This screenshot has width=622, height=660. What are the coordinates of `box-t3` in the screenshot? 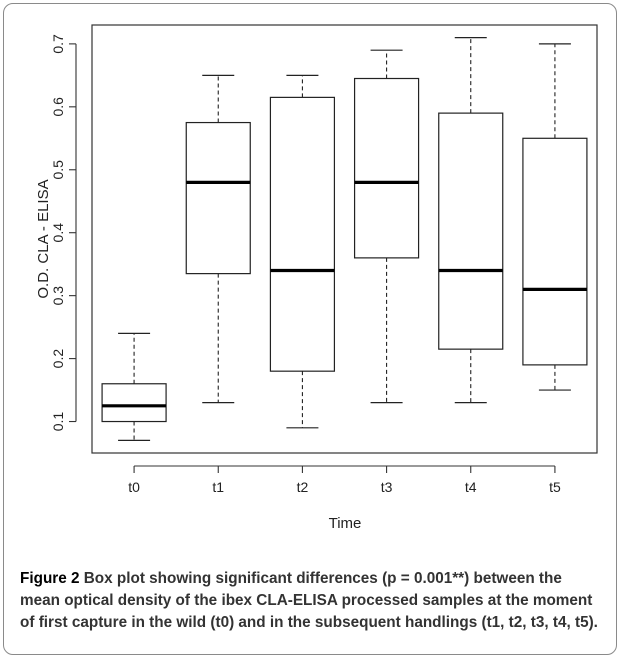 It's located at (386, 226).